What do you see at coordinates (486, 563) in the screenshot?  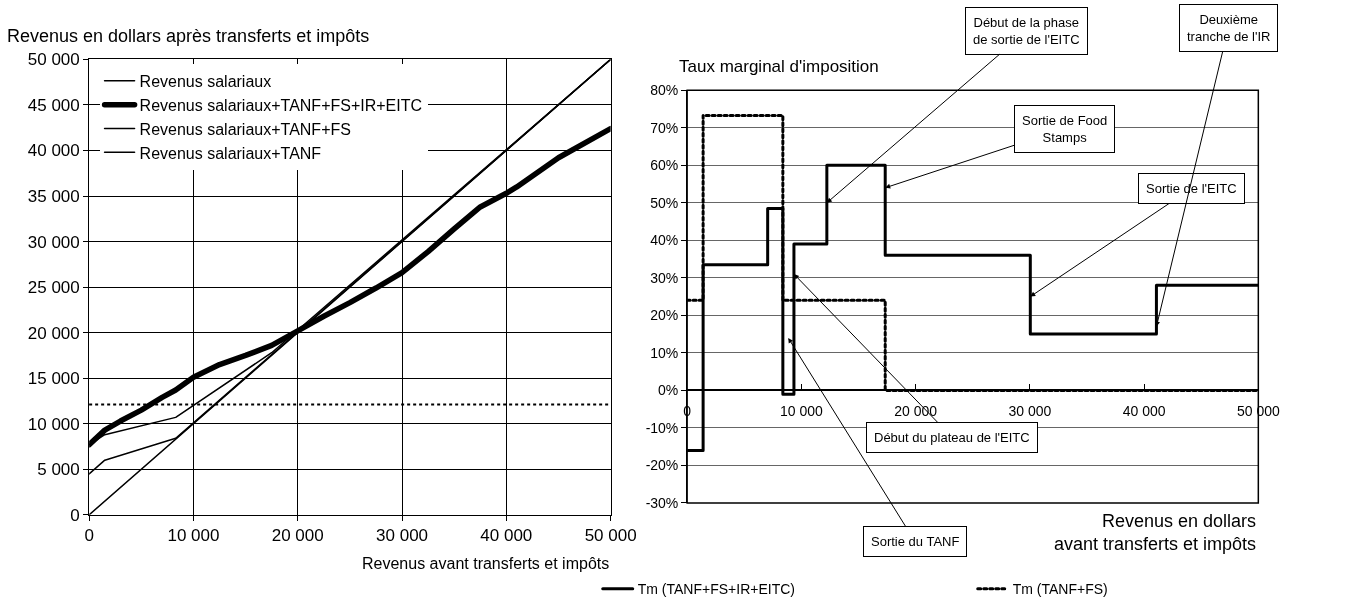 I see `x-axis-title: Revenus avant transferts et impôts` at bounding box center [486, 563].